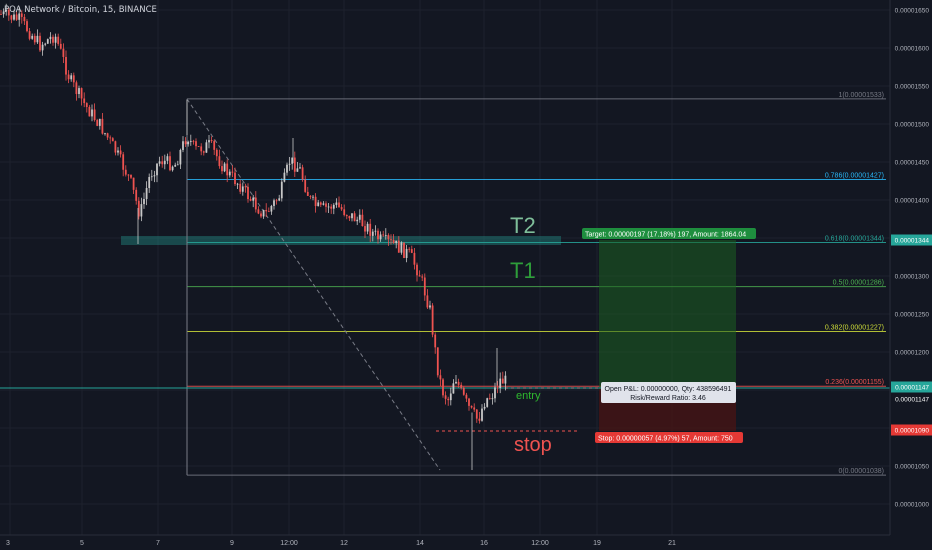 The height and width of the screenshot is (550, 932). I want to click on entry-annotation: entry, so click(528, 396).